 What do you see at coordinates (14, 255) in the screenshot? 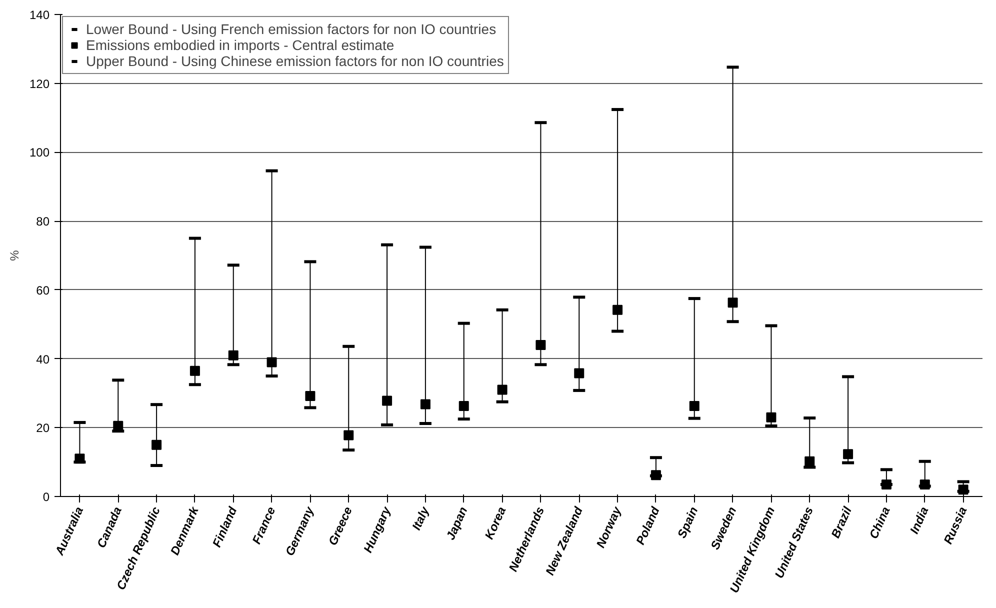
I see `y-axis-title: %` at bounding box center [14, 255].